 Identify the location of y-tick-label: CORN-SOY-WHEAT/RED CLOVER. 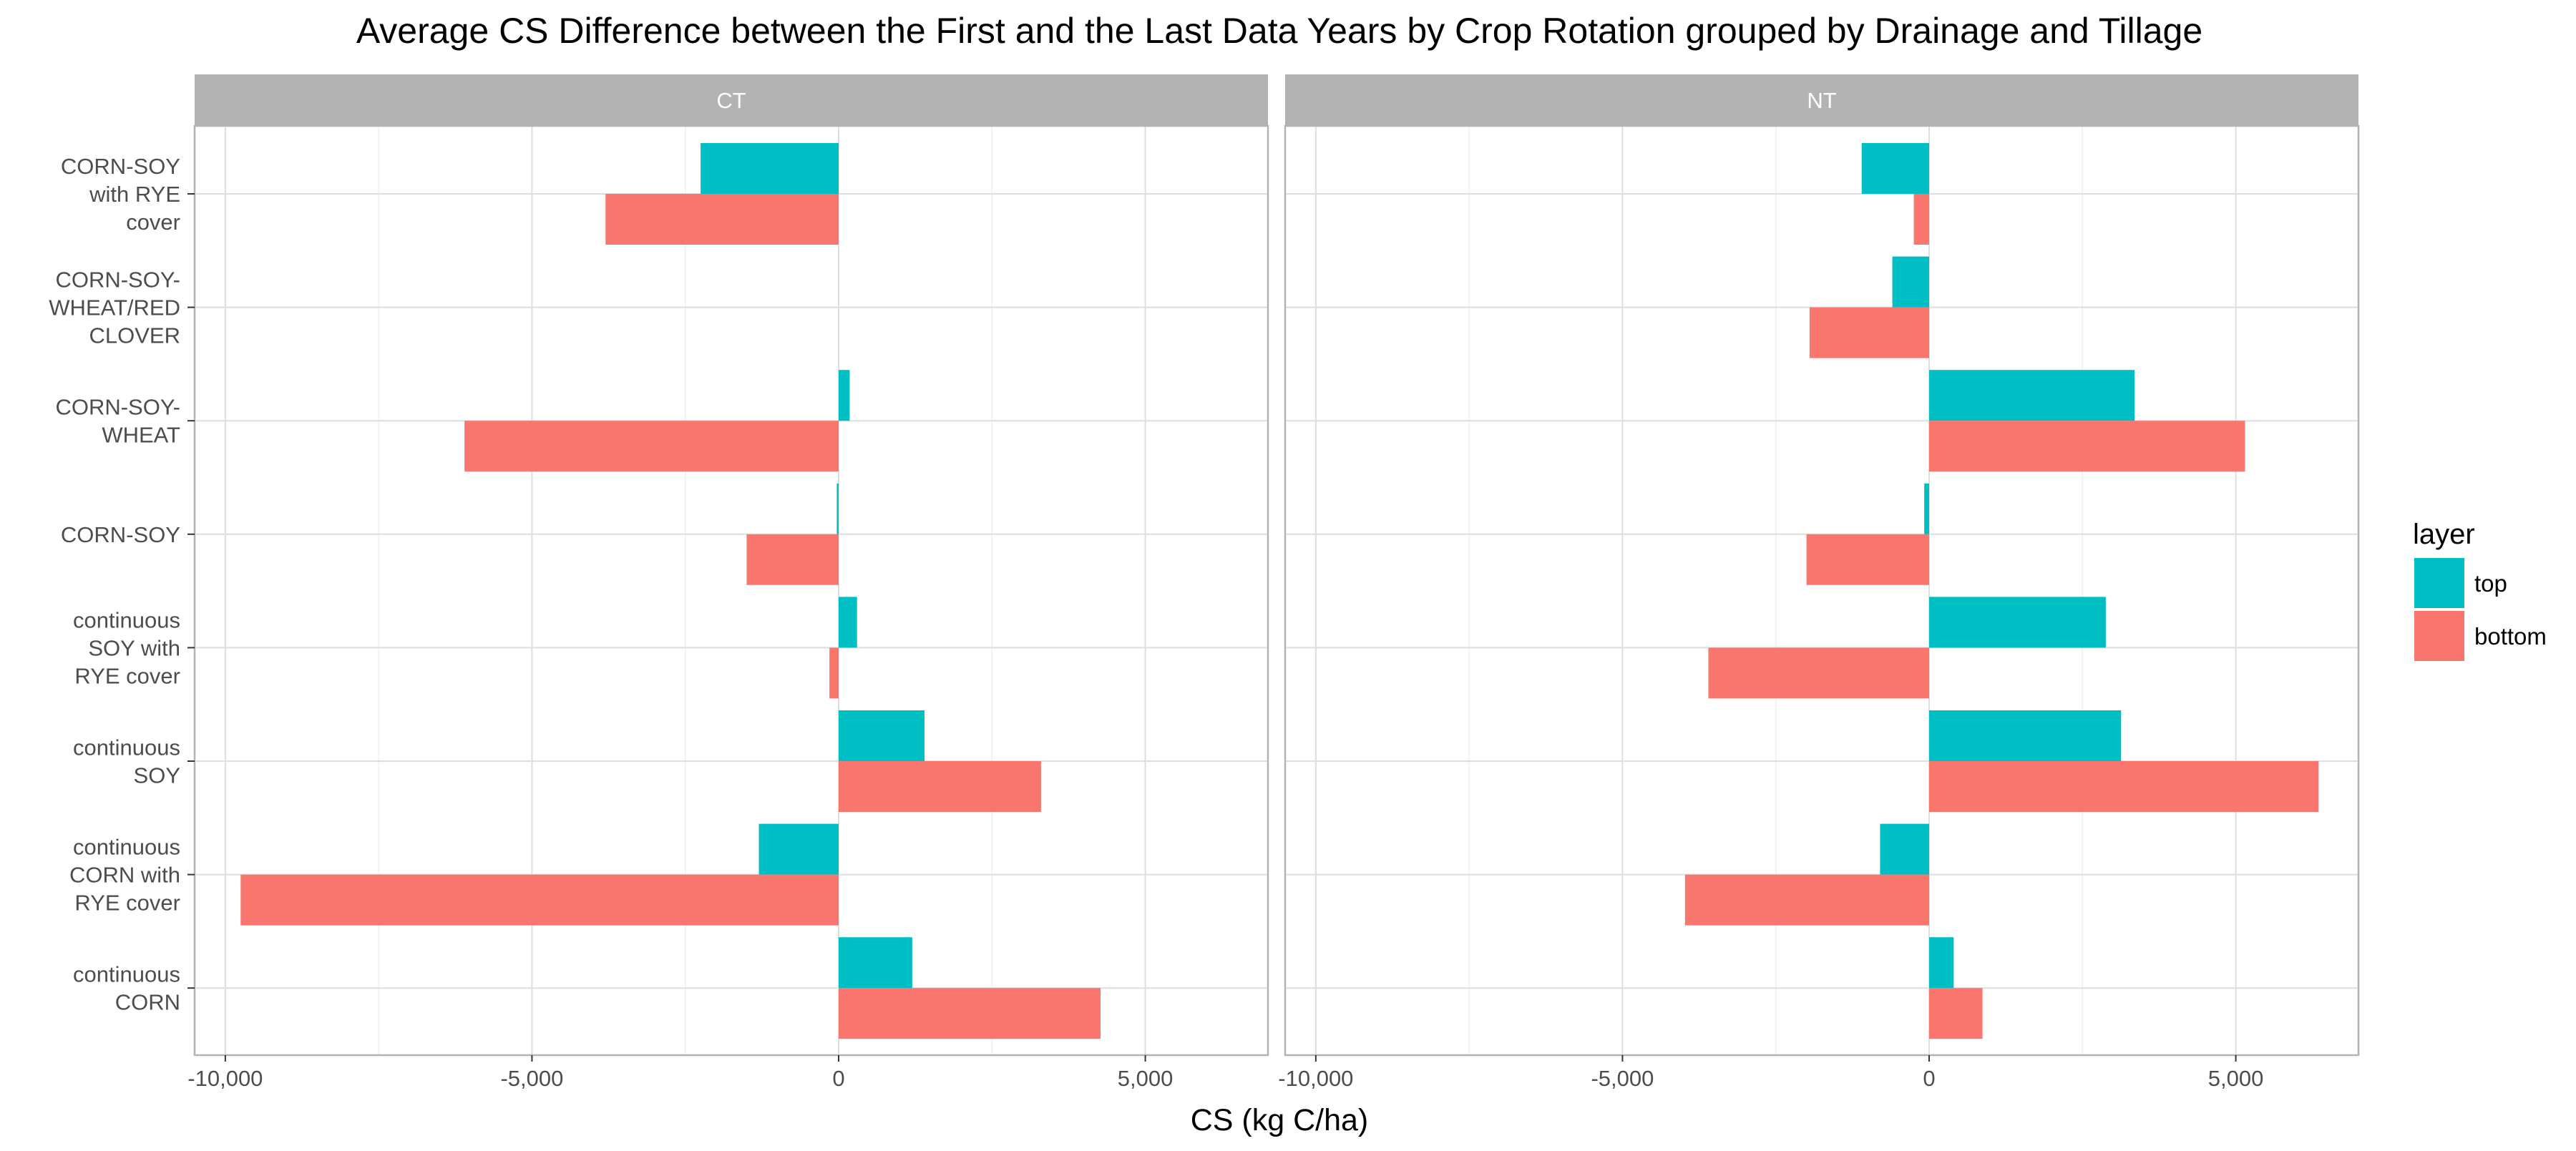
(114, 308).